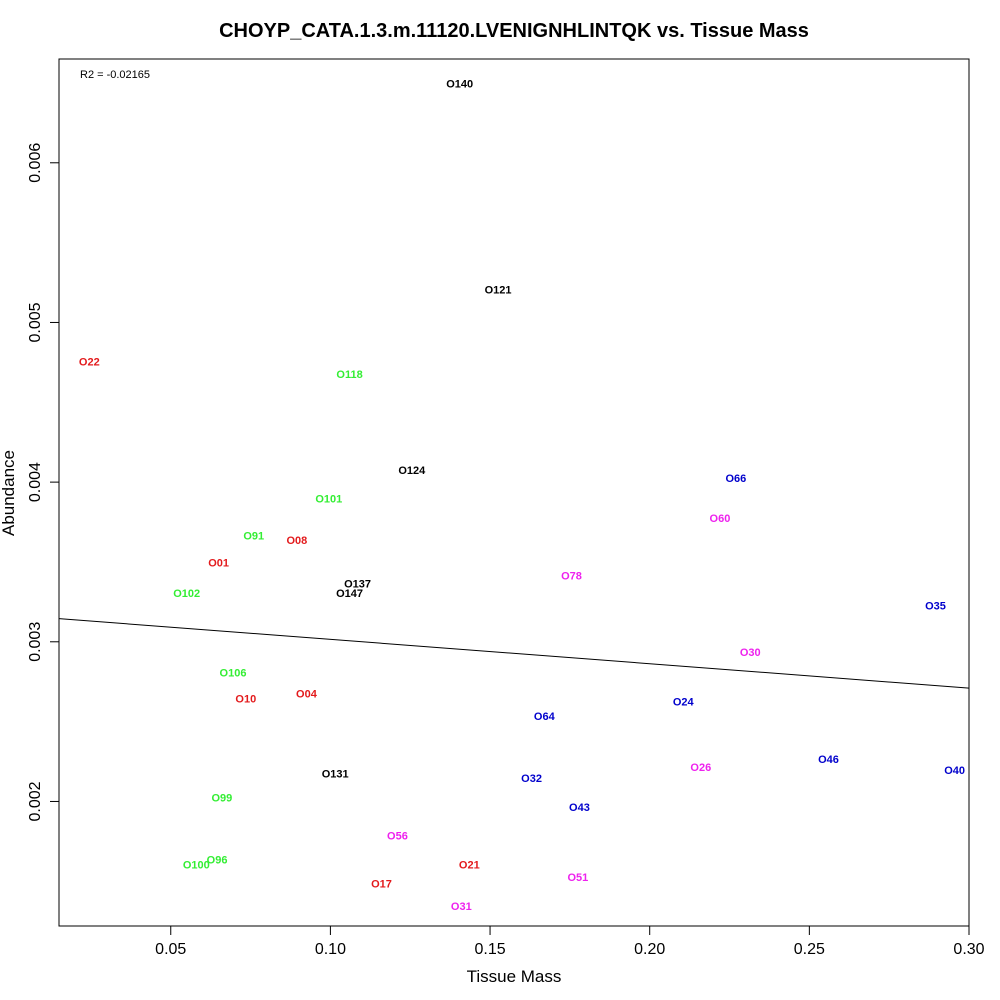 Image resolution: width=1000 pixels, height=1000 pixels. What do you see at coordinates (577, 878) in the screenshot?
I see `point-label-o51: O51` at bounding box center [577, 878].